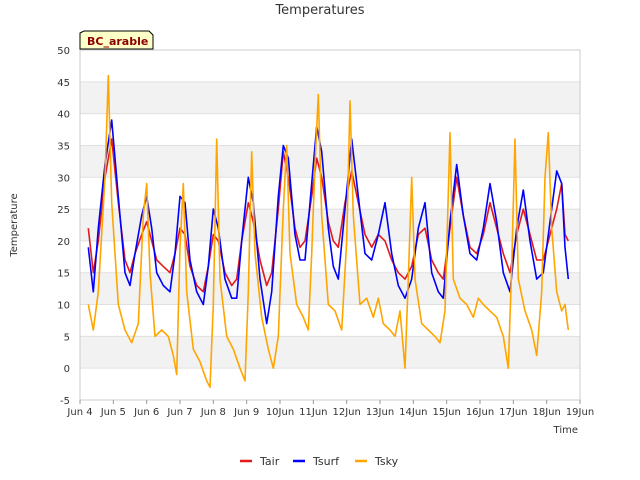  I want to click on x-tick-label: 19Jun, so click(580, 412).